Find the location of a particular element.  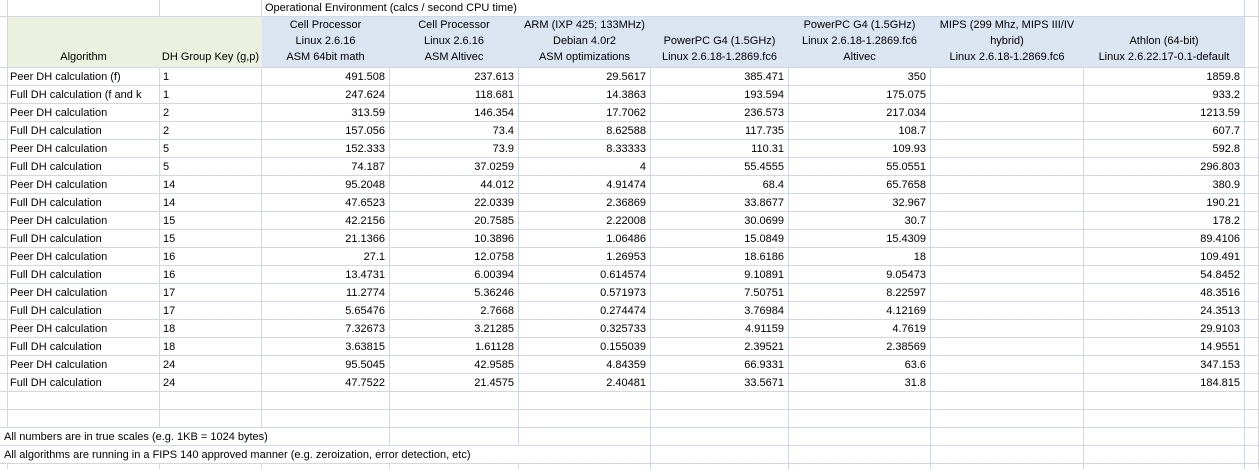

cell-value: 236.573 is located at coordinates (720, 113).